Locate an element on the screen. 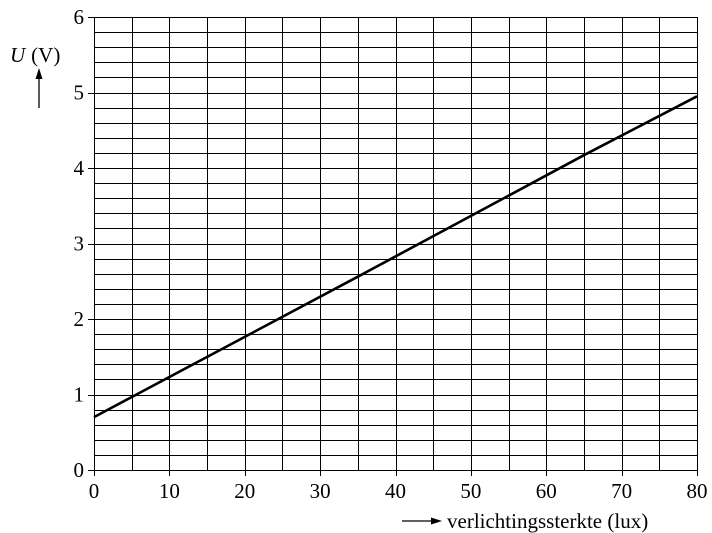  y-axis-label: U (V) is located at coordinates (35, 55).